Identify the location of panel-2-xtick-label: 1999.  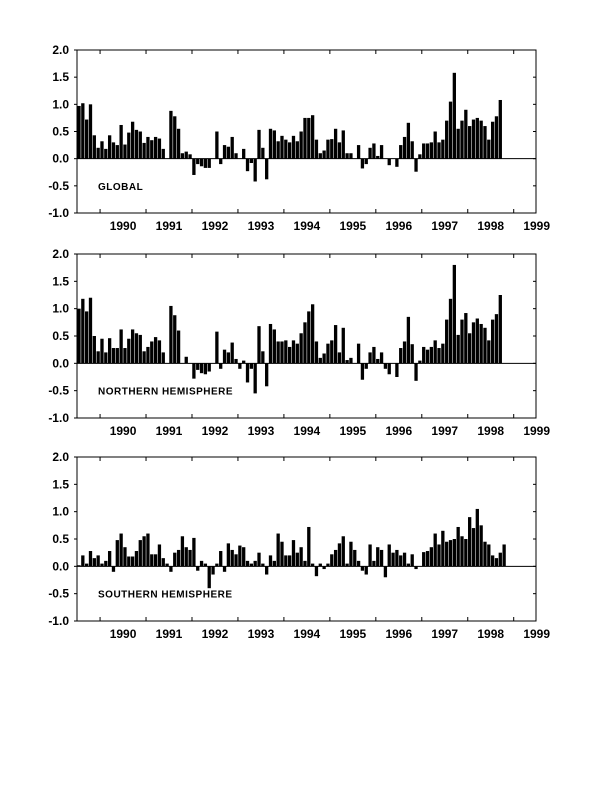
(536, 431).